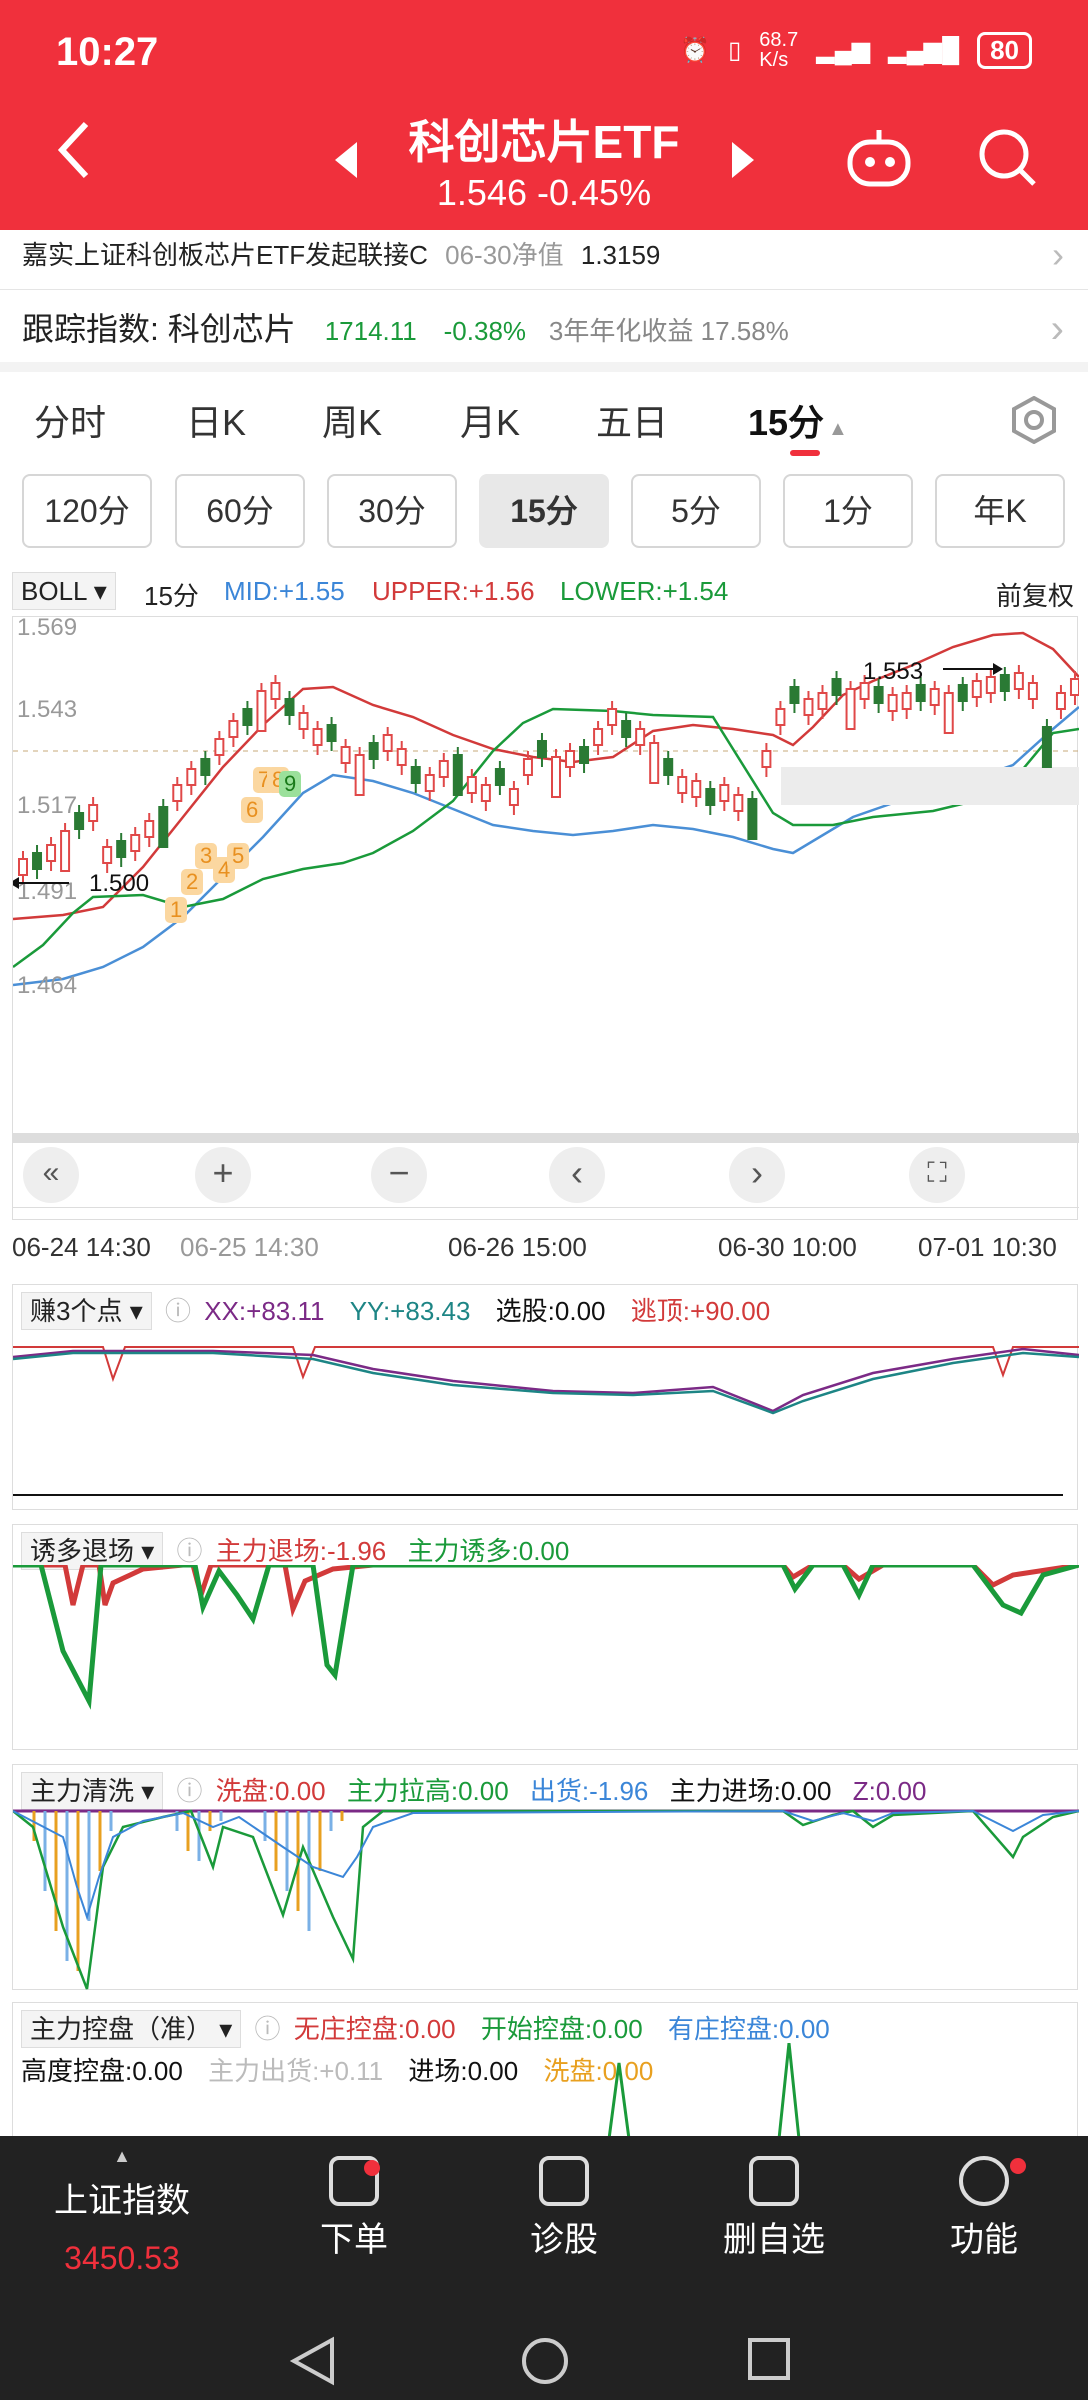 The image size is (1088, 2400). What do you see at coordinates (843, 50) in the screenshot?
I see `signal-icon: ▂▄▆` at bounding box center [843, 50].